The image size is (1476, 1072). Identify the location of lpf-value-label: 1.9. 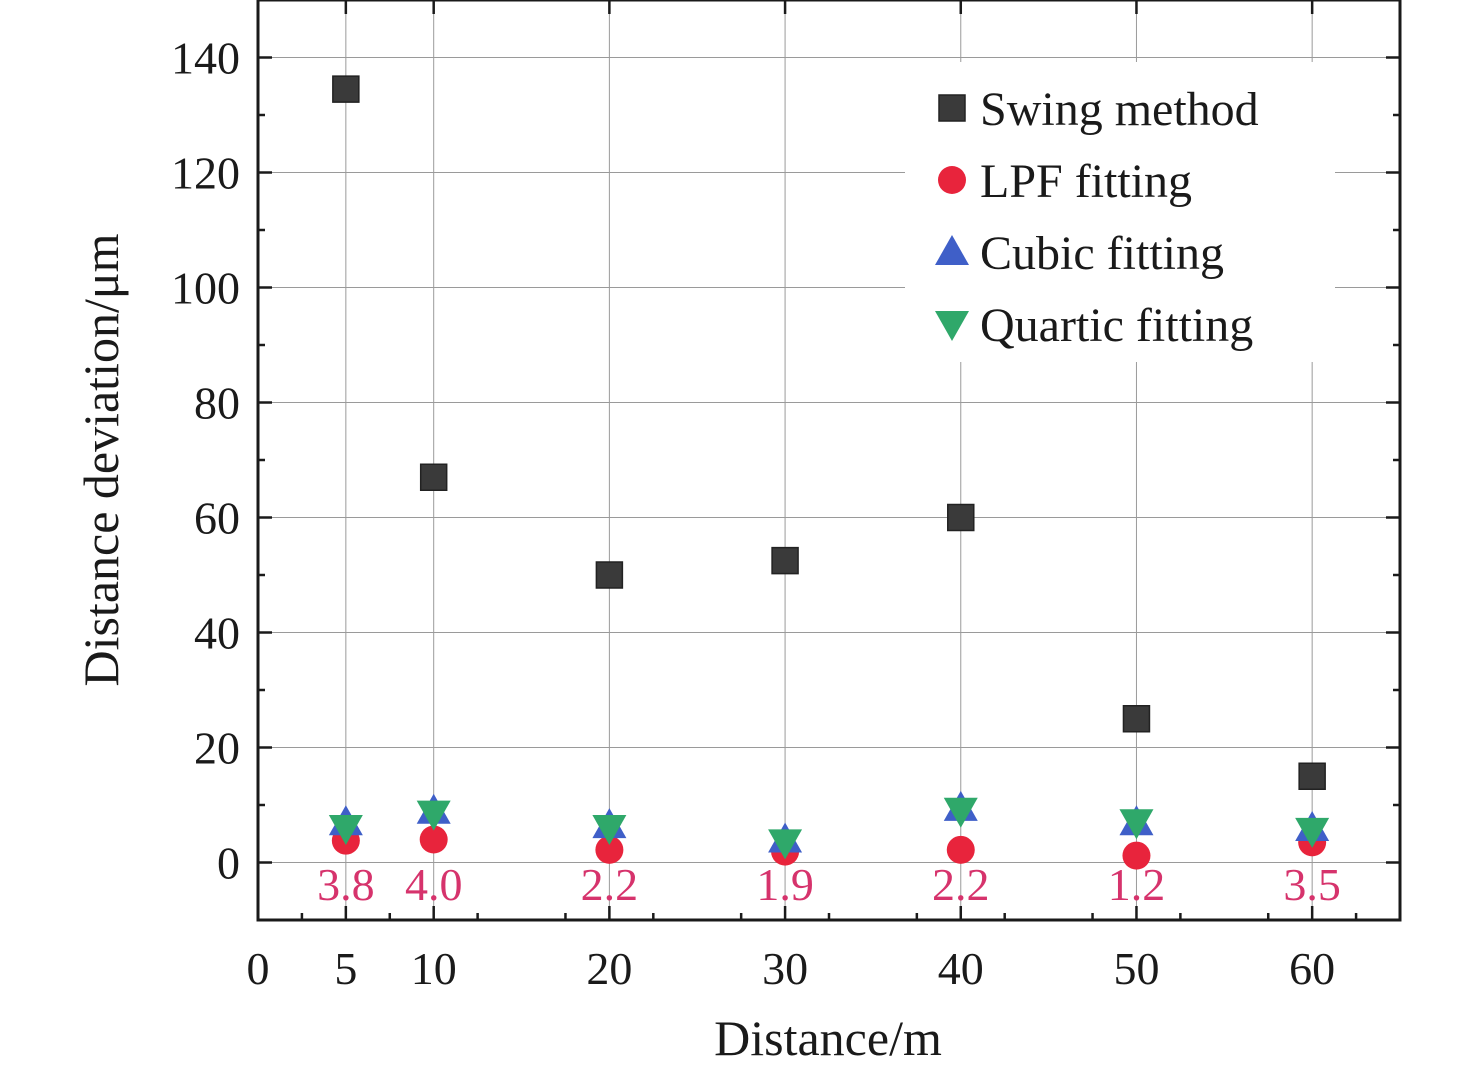
(785, 884).